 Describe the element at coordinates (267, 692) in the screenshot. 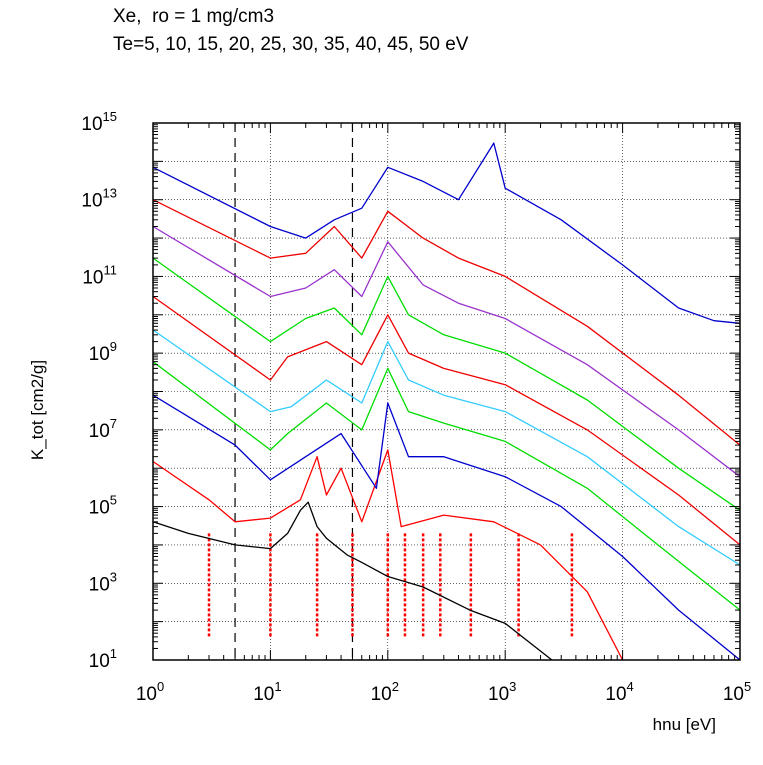

I see `x-tick-label: 10¹` at that location.